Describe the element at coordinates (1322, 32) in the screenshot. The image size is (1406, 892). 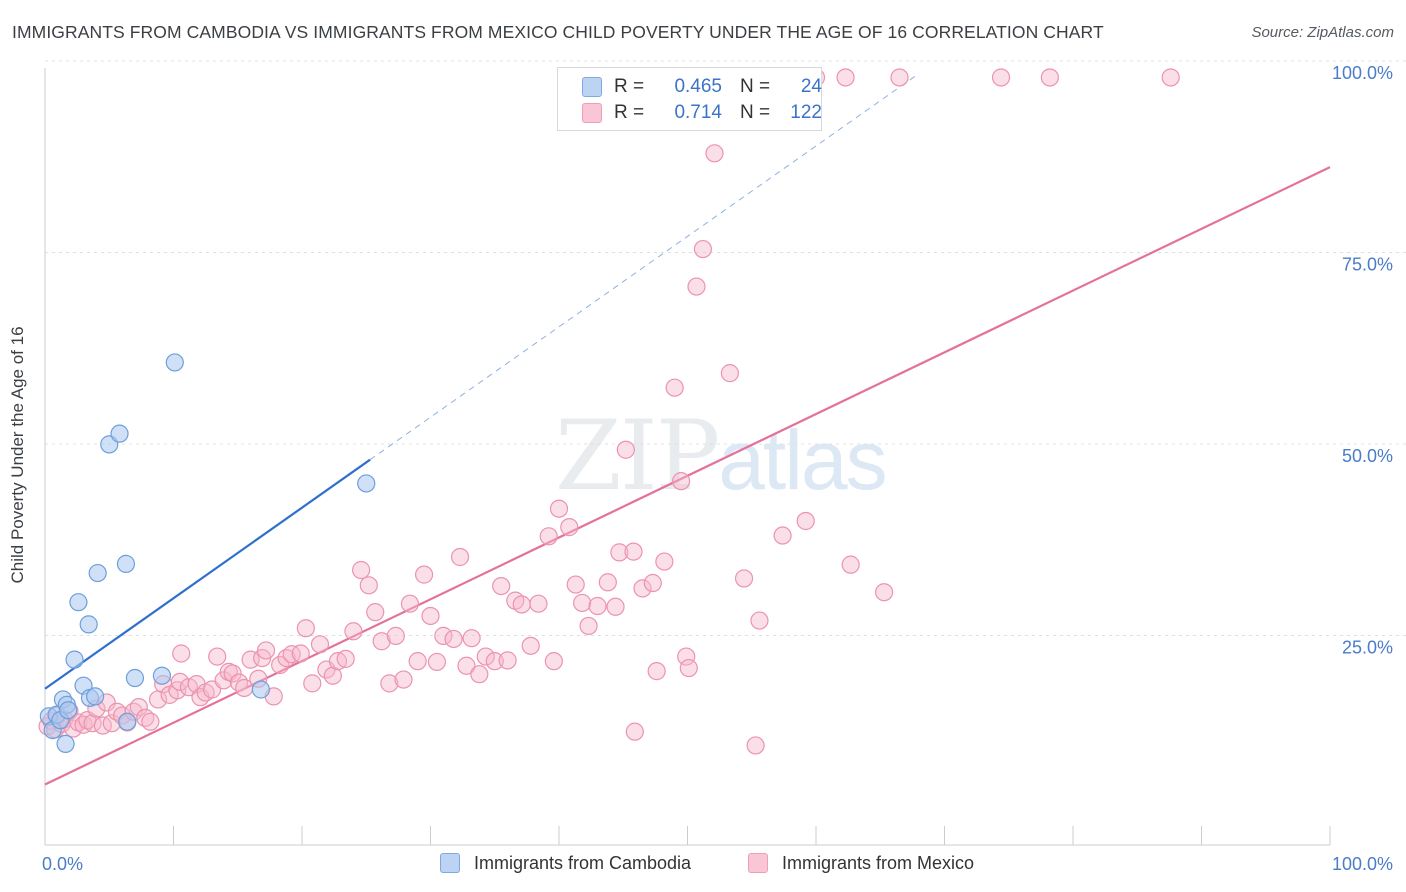
I see `source-label: Source: ZipAtlas.com` at that location.